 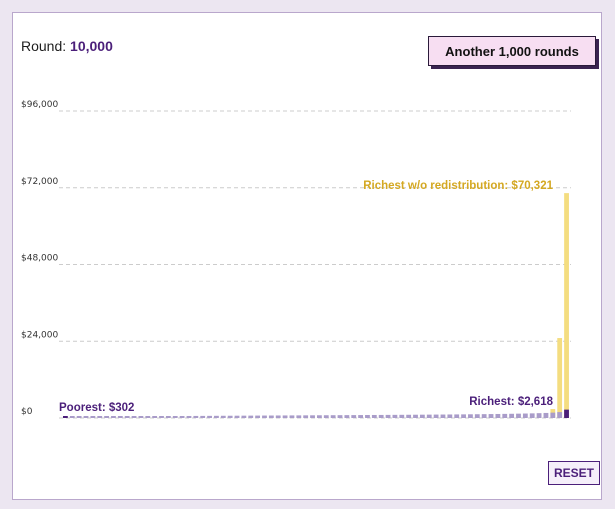 I want to click on reset-button: RESET, so click(x=574, y=473).